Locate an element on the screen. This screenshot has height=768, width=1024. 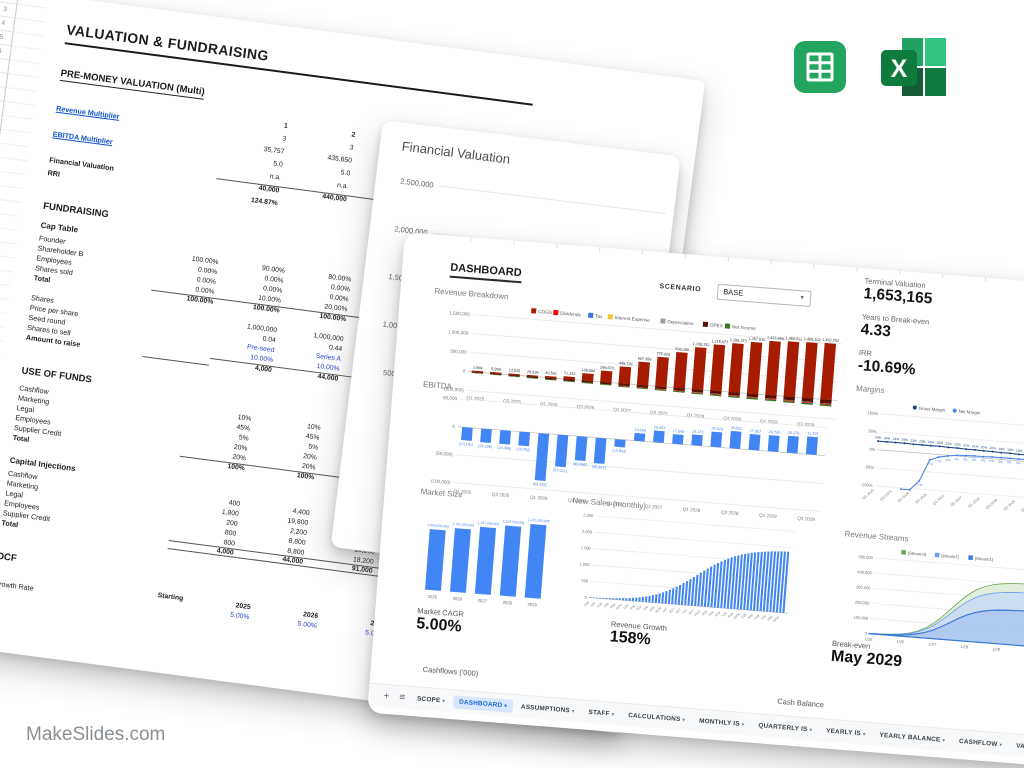
cashflows-chart-title: Cashflows ('000) is located at coordinates (450, 671).